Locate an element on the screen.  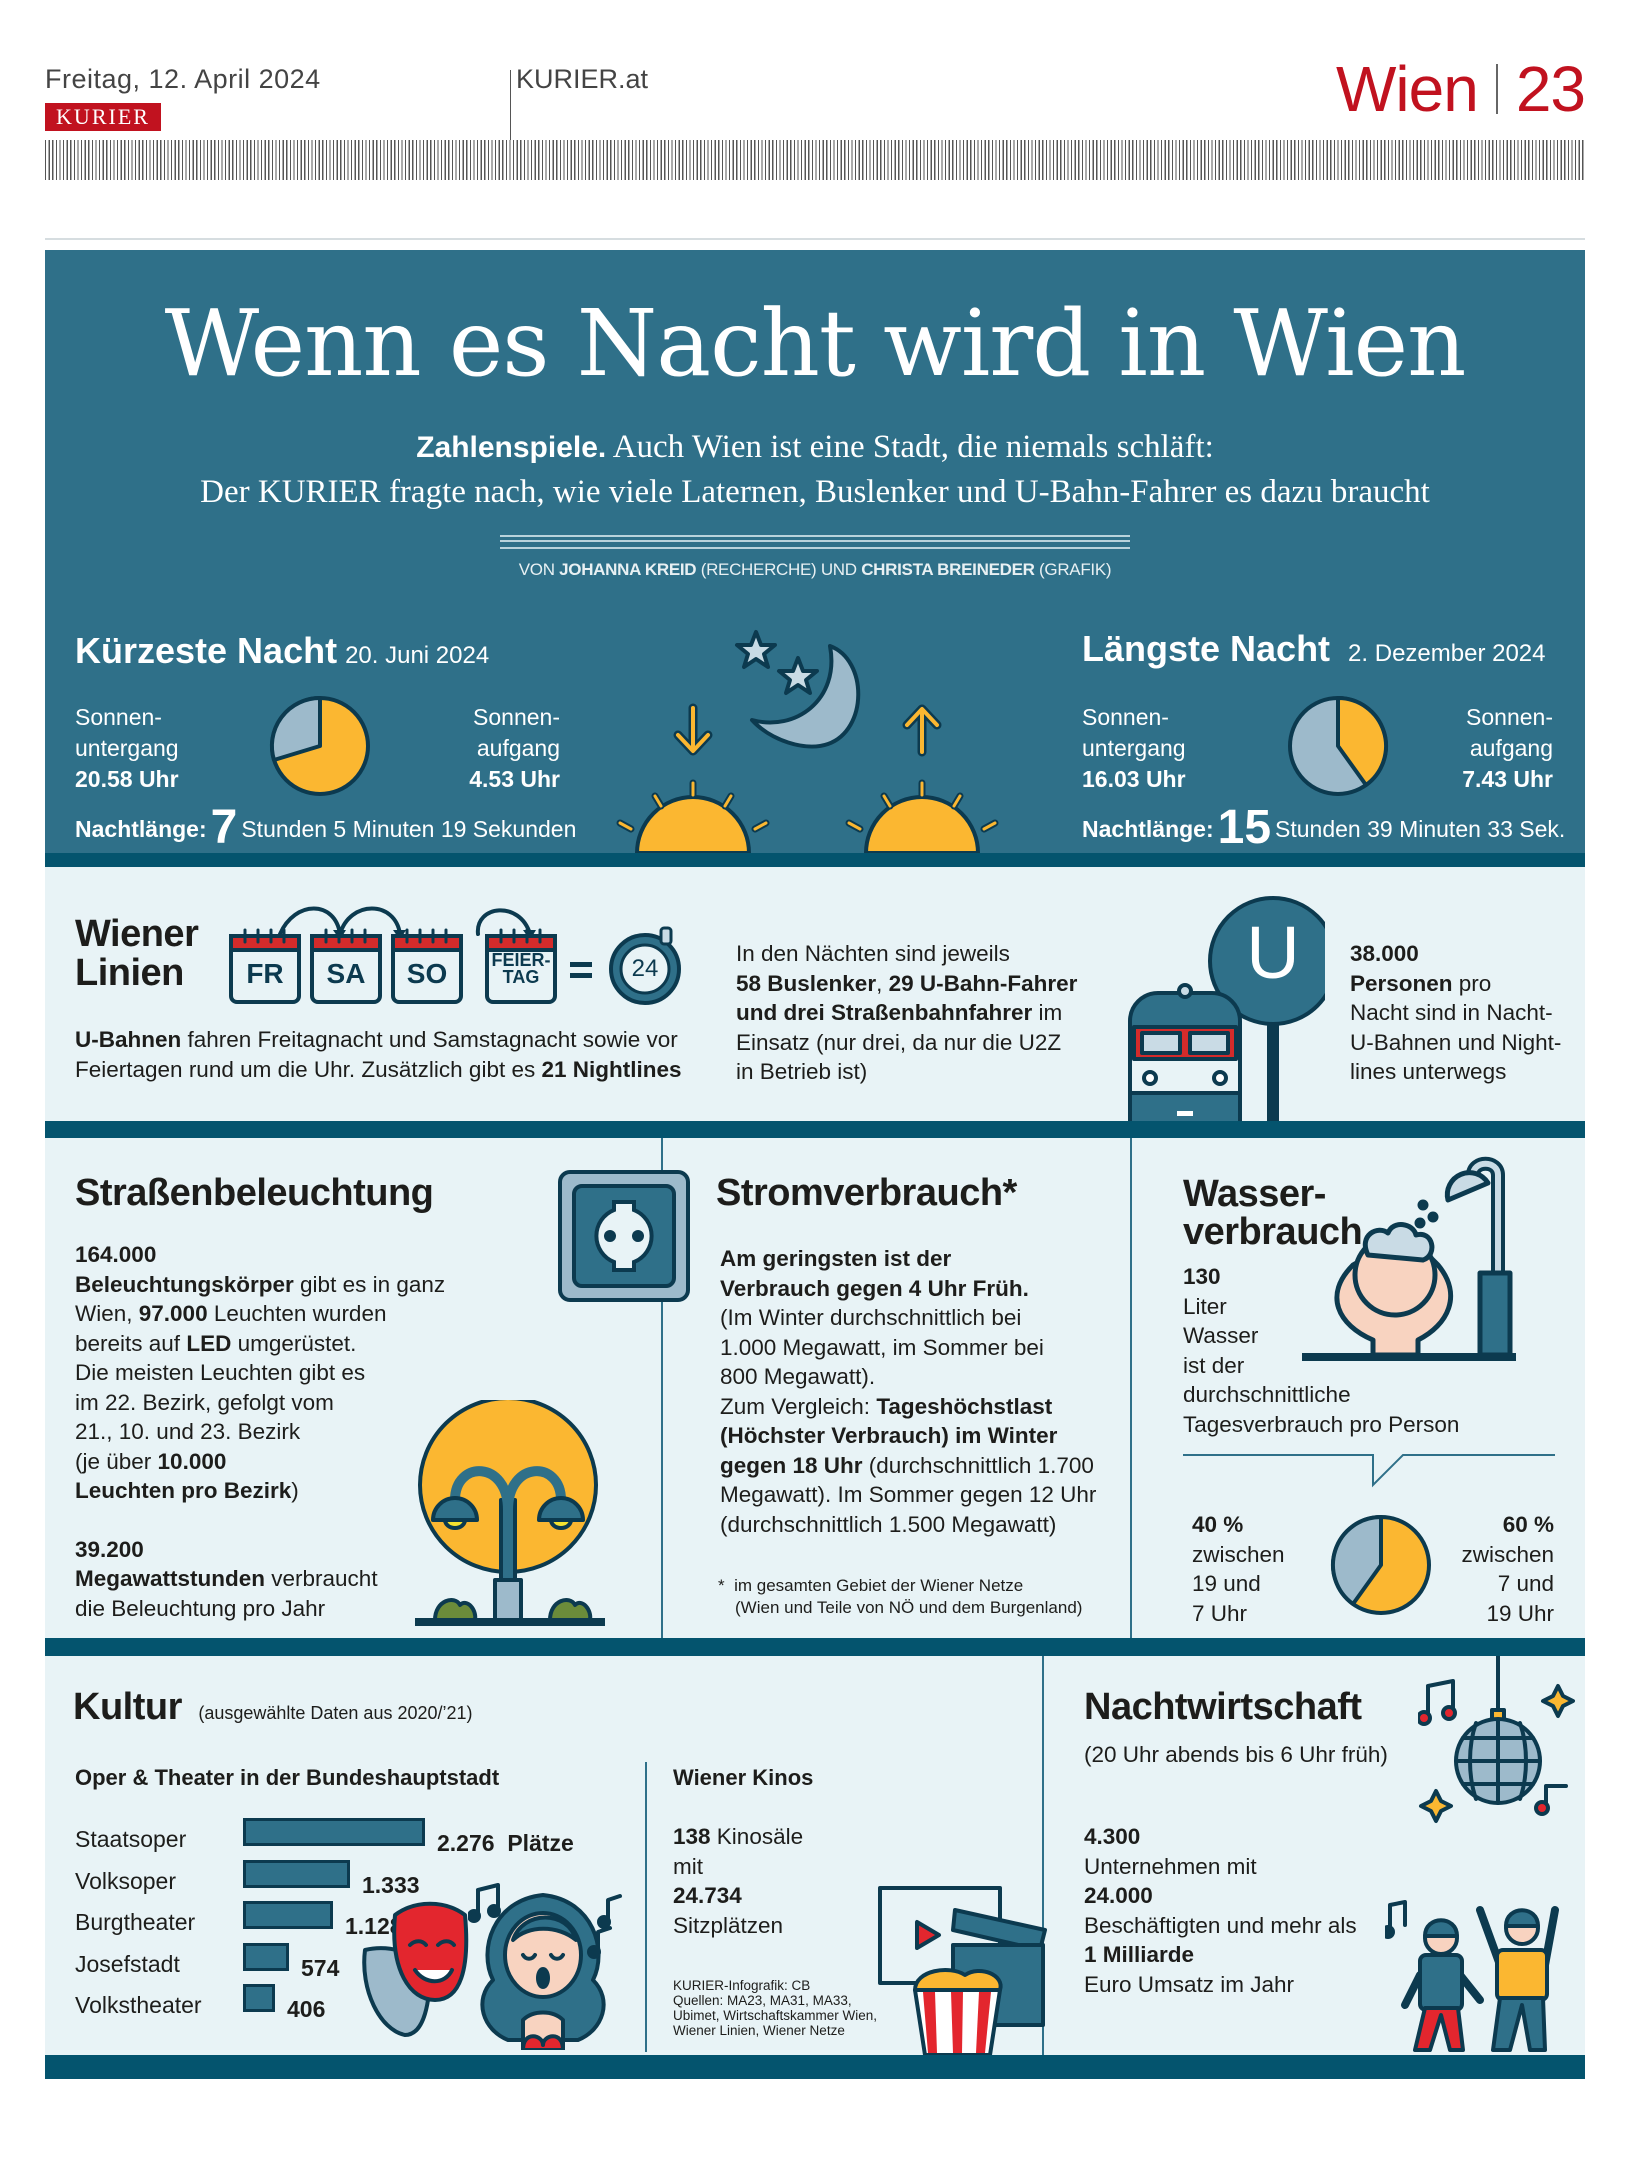
page-number: 23 is located at coordinates (1550, 89).